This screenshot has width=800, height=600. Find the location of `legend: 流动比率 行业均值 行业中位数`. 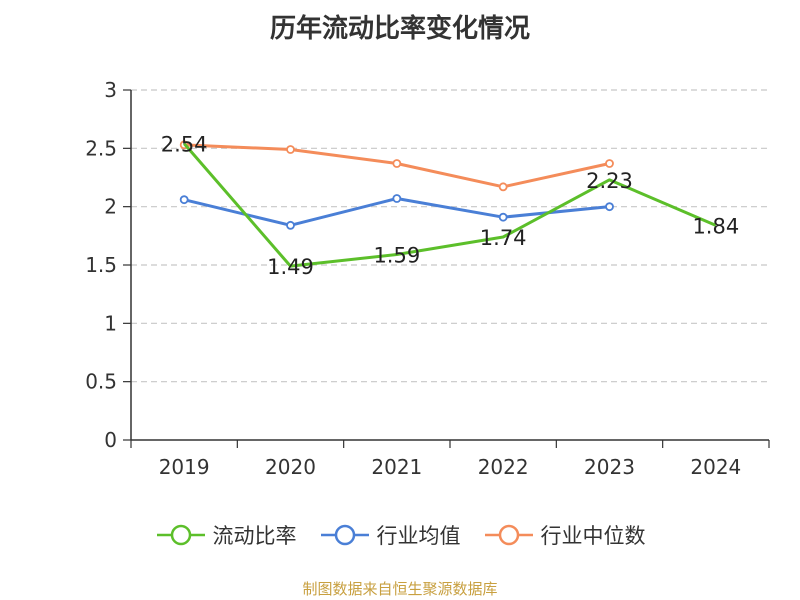

legend: 流动比率 行业均值 行业中位数 is located at coordinates (400, 535).